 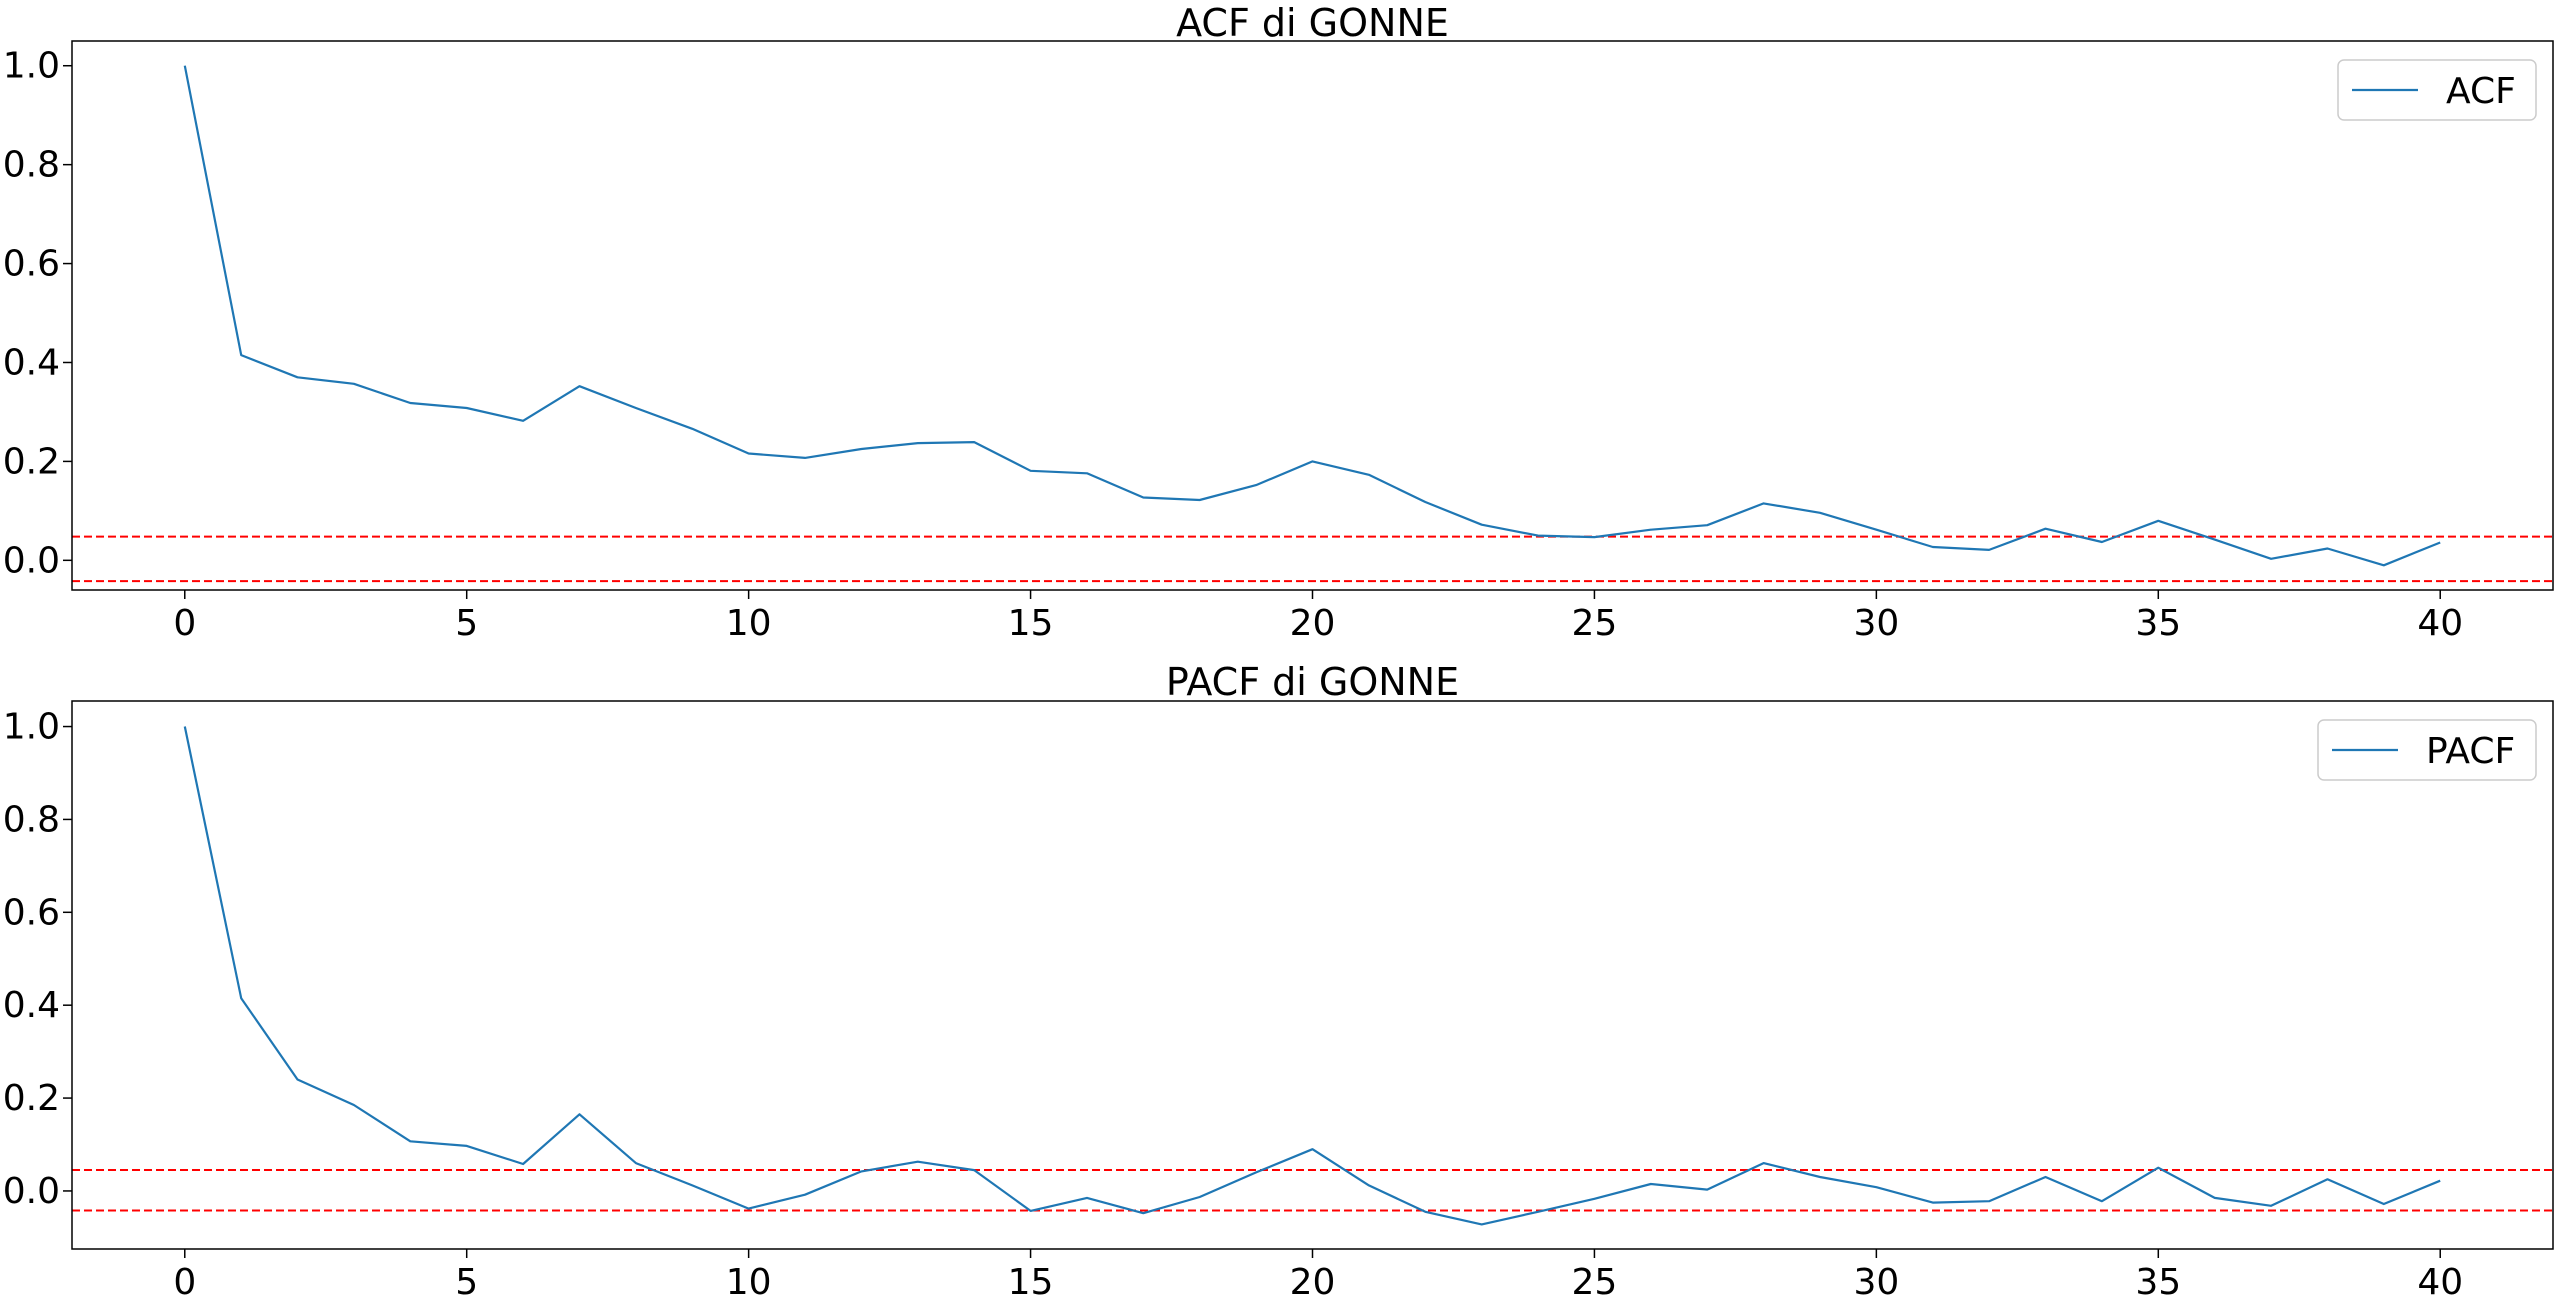 What do you see at coordinates (1312, 23) in the screenshot?
I see `acf-chart-title: ACF di GONNE` at bounding box center [1312, 23].